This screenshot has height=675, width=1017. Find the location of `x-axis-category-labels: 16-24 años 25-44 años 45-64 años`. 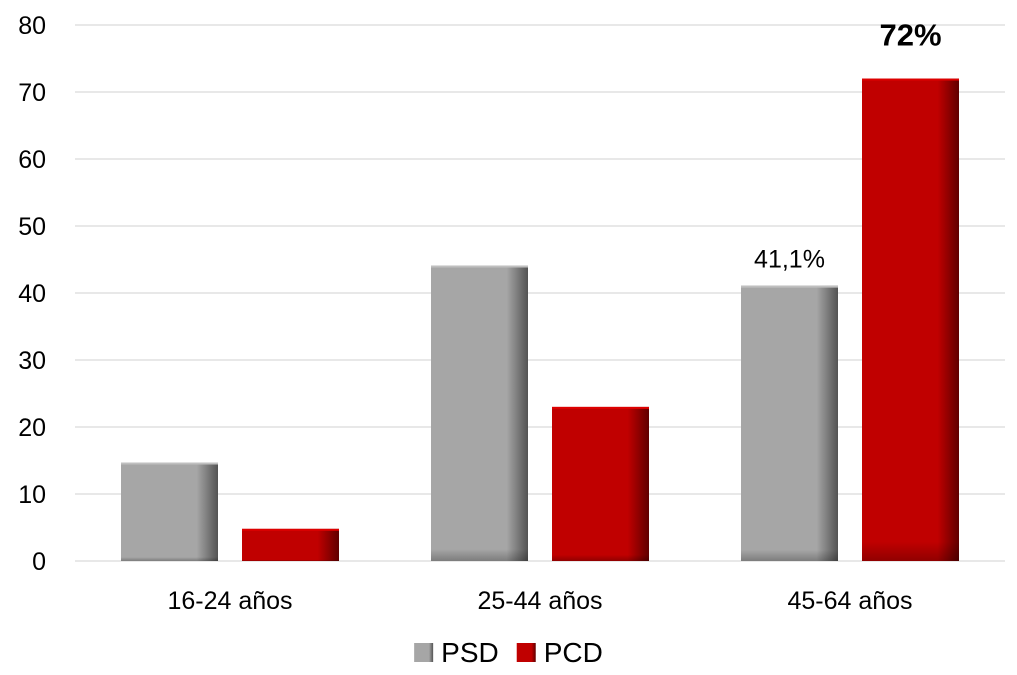

x-axis-category-labels: 16-24 años 25-44 años 45-64 años is located at coordinates (539, 601).